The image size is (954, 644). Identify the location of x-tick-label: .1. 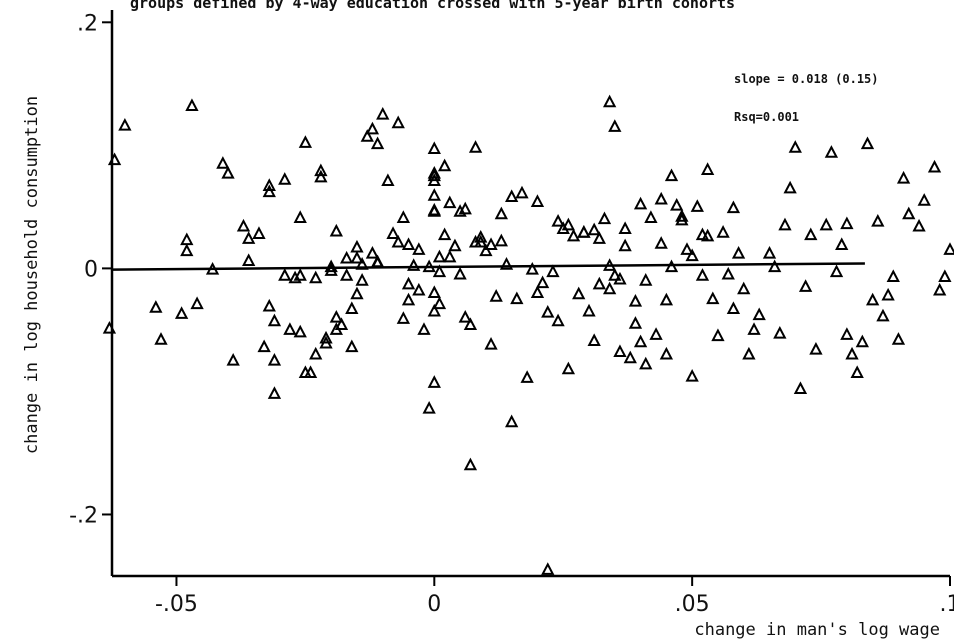
(947, 604).